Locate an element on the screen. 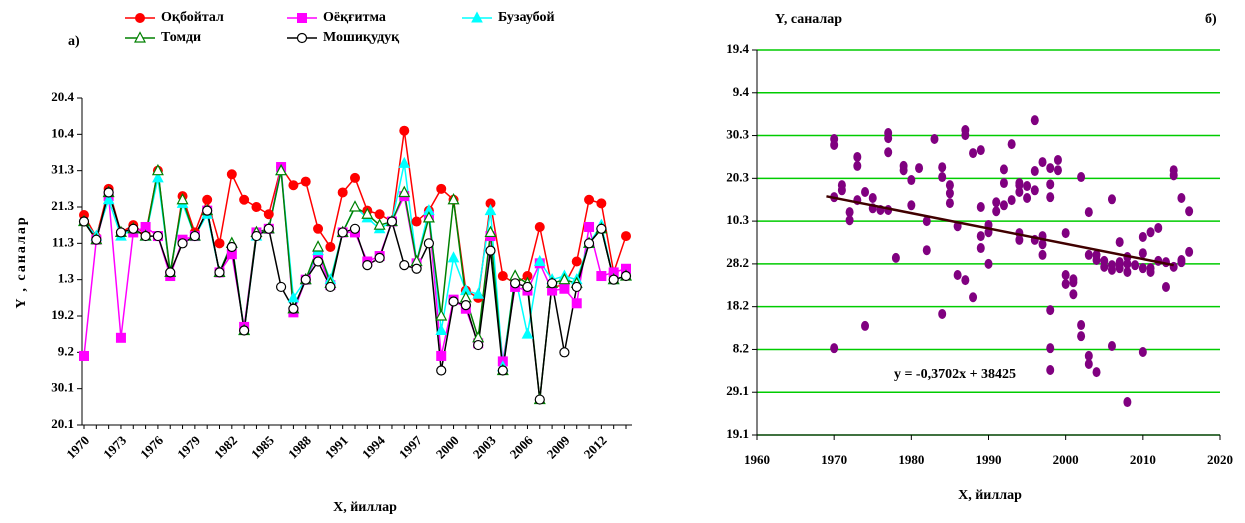 Image resolution: width=1245 pixels, height=523 pixels. x-tick-label: 1973 is located at coordinates (114, 446).